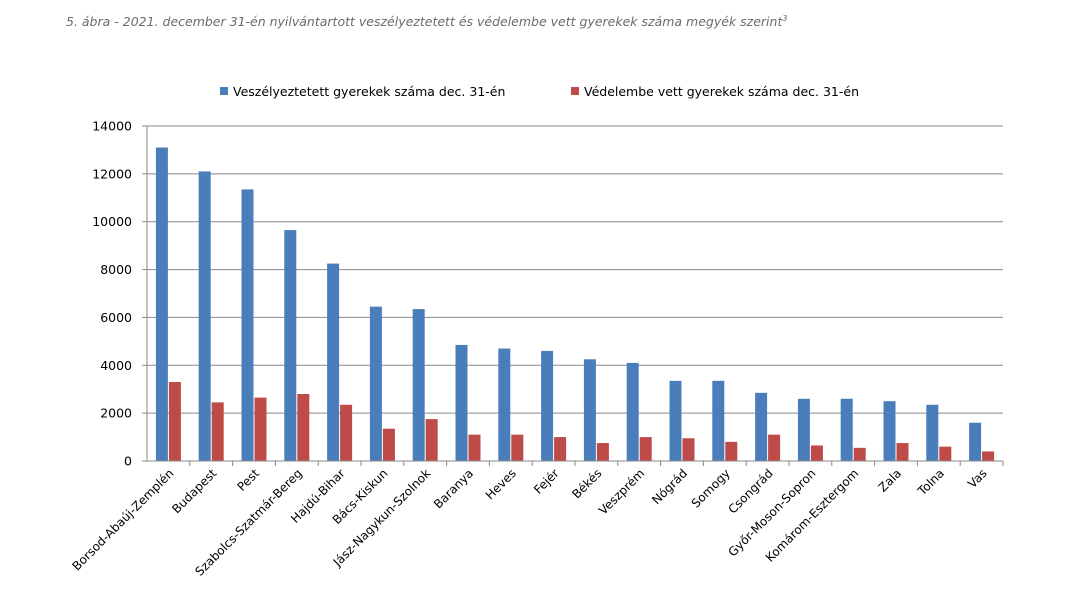 This screenshot has width=1083, height=605. What do you see at coordinates (621, 491) in the screenshot?
I see `x-category-label: Veszprém` at bounding box center [621, 491].